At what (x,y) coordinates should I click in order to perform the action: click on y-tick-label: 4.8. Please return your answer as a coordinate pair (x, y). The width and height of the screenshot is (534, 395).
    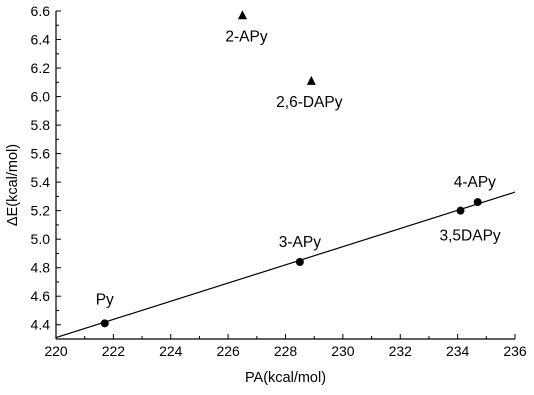
    Looking at the image, I should click on (41, 268).